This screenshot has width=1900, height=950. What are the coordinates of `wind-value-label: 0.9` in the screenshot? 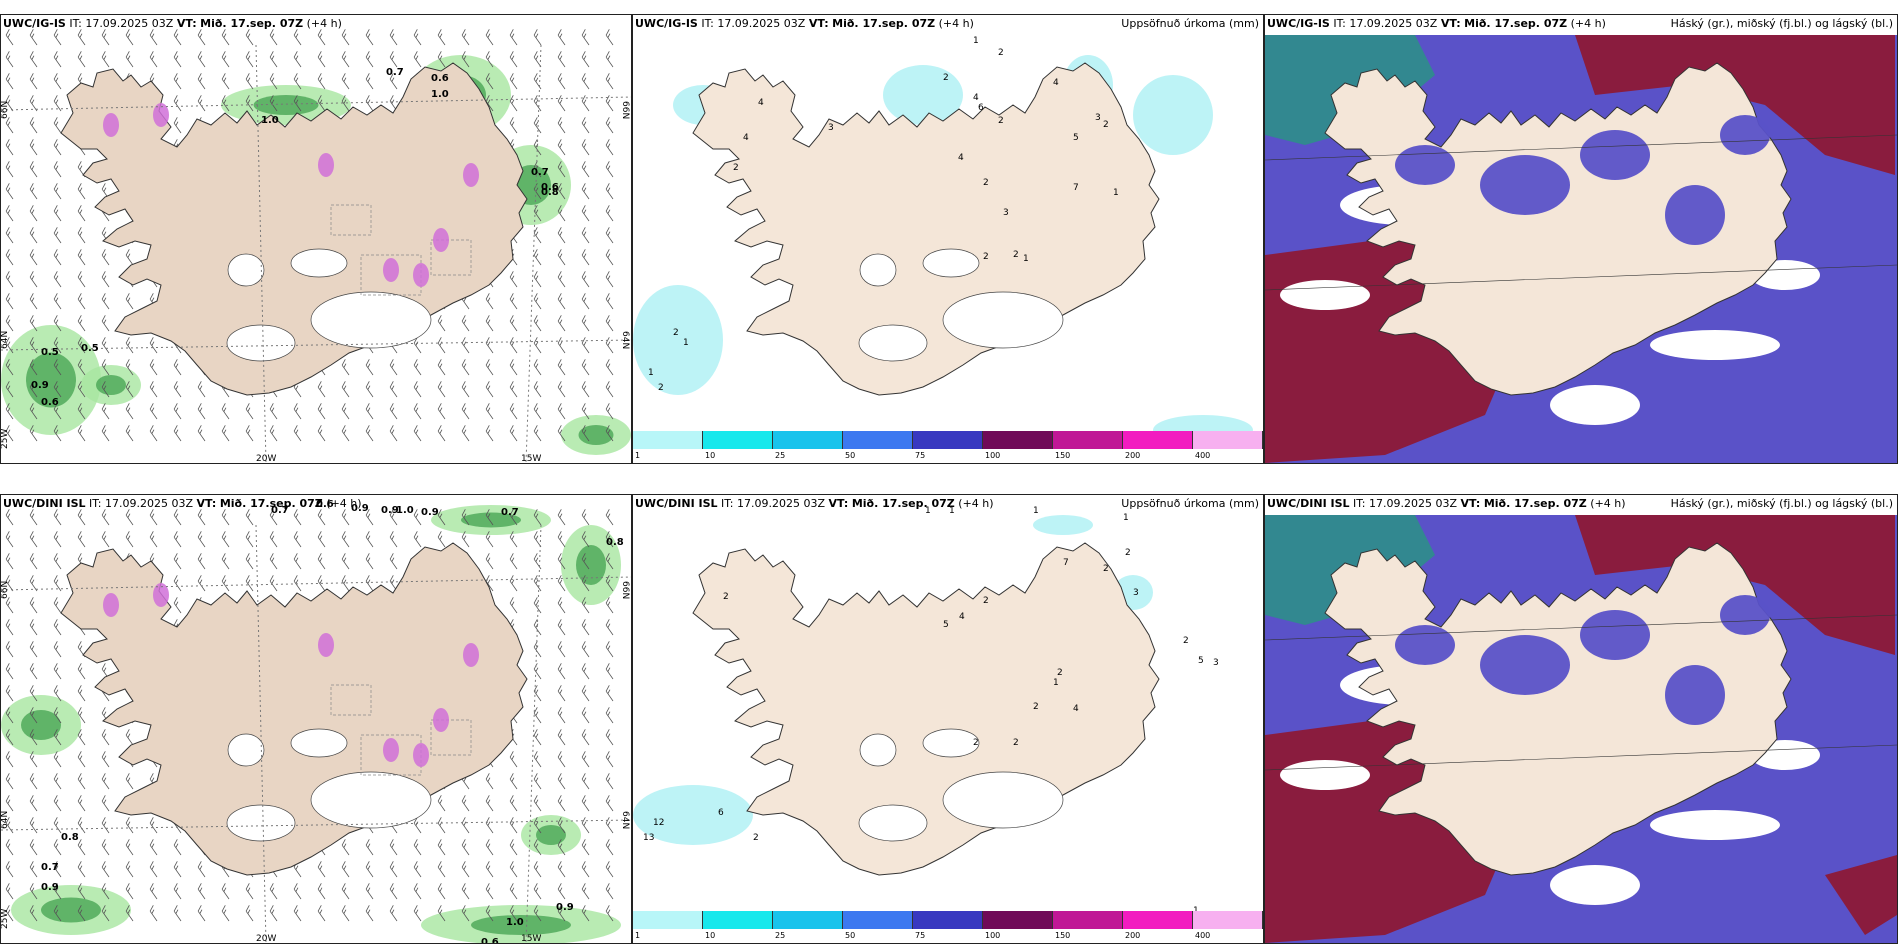 It's located at (40, 385).